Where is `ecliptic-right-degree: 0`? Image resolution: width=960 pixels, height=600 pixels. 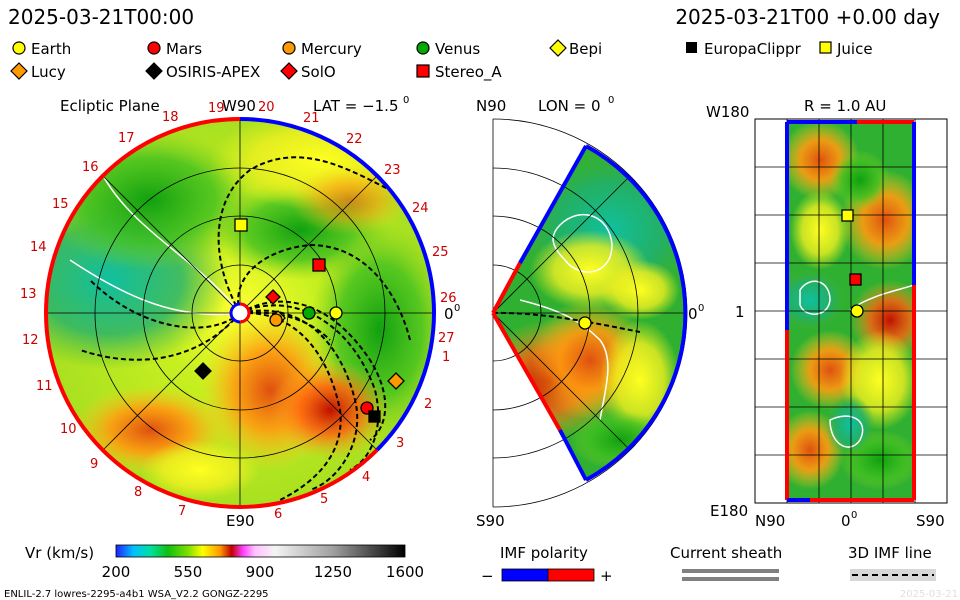 ecliptic-right-degree: 0 is located at coordinates (457, 308).